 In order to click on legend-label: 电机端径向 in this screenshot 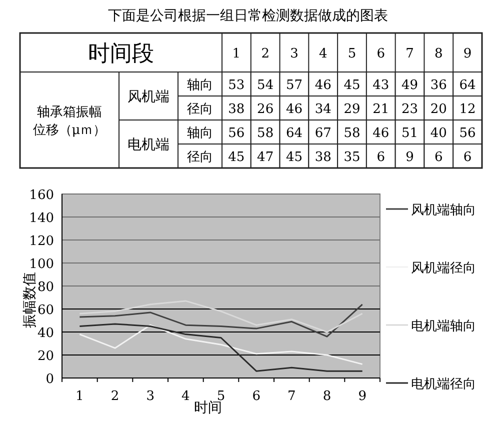, I will do `click(443, 384)`.